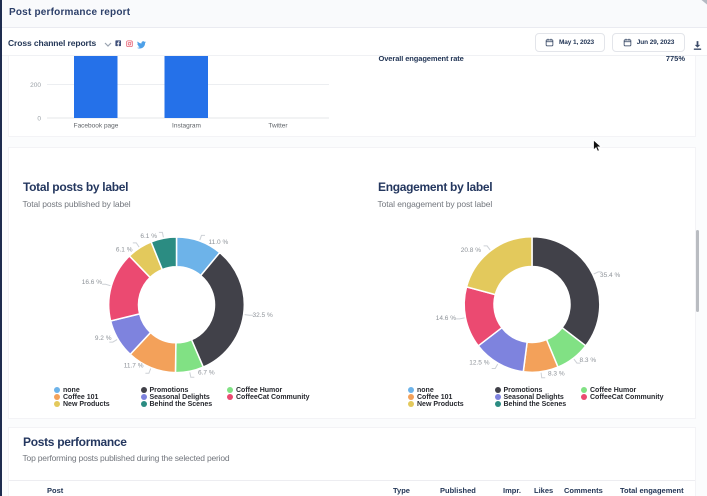 The width and height of the screenshot is (707, 496). Describe the element at coordinates (39, 119) in the screenshot. I see `svg-text: 0` at that location.